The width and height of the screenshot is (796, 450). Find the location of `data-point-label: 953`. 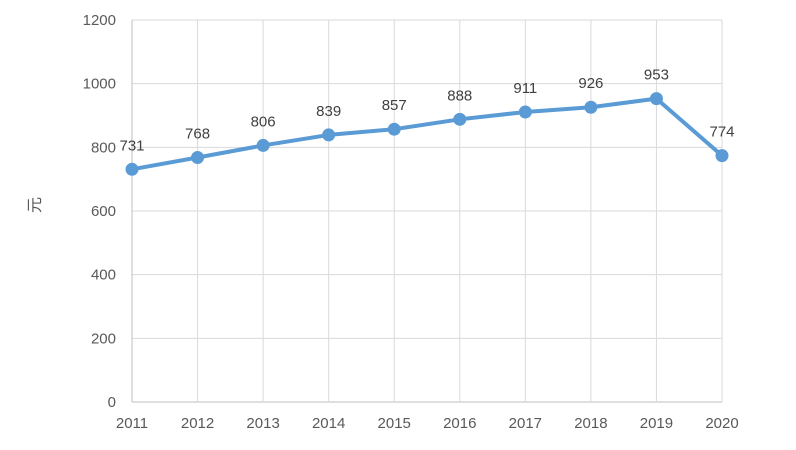

data-point-label: 953 is located at coordinates (656, 75).